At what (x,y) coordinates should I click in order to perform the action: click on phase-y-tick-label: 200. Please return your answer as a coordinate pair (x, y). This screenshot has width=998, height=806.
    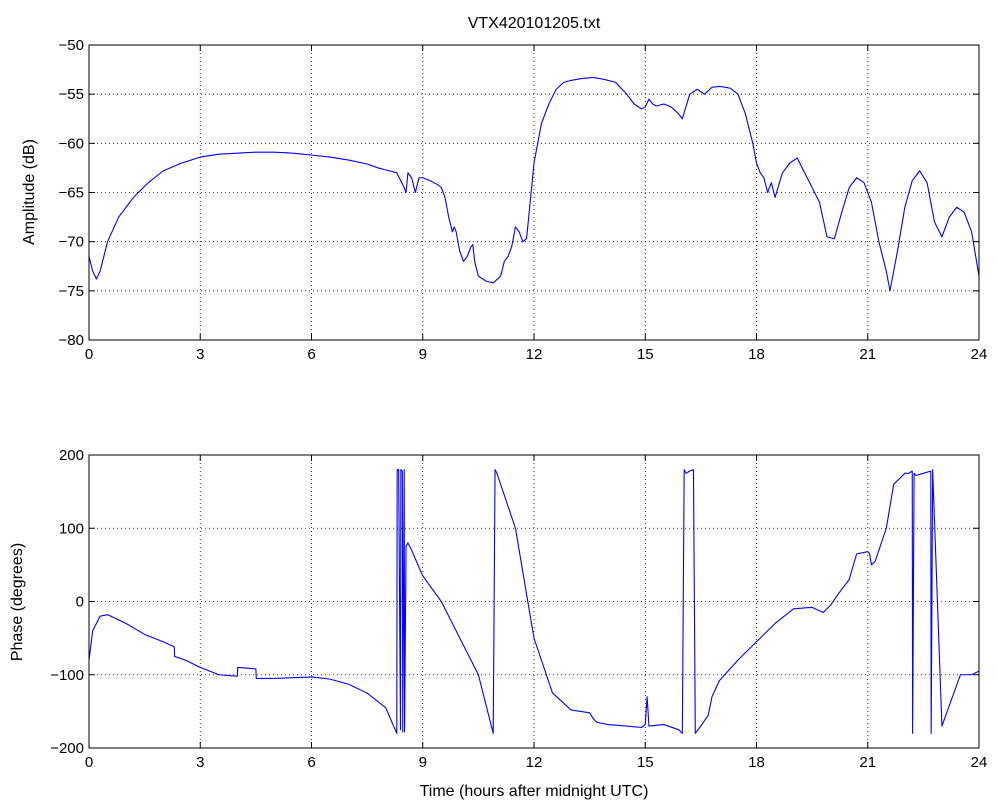
    Looking at the image, I should click on (71, 455).